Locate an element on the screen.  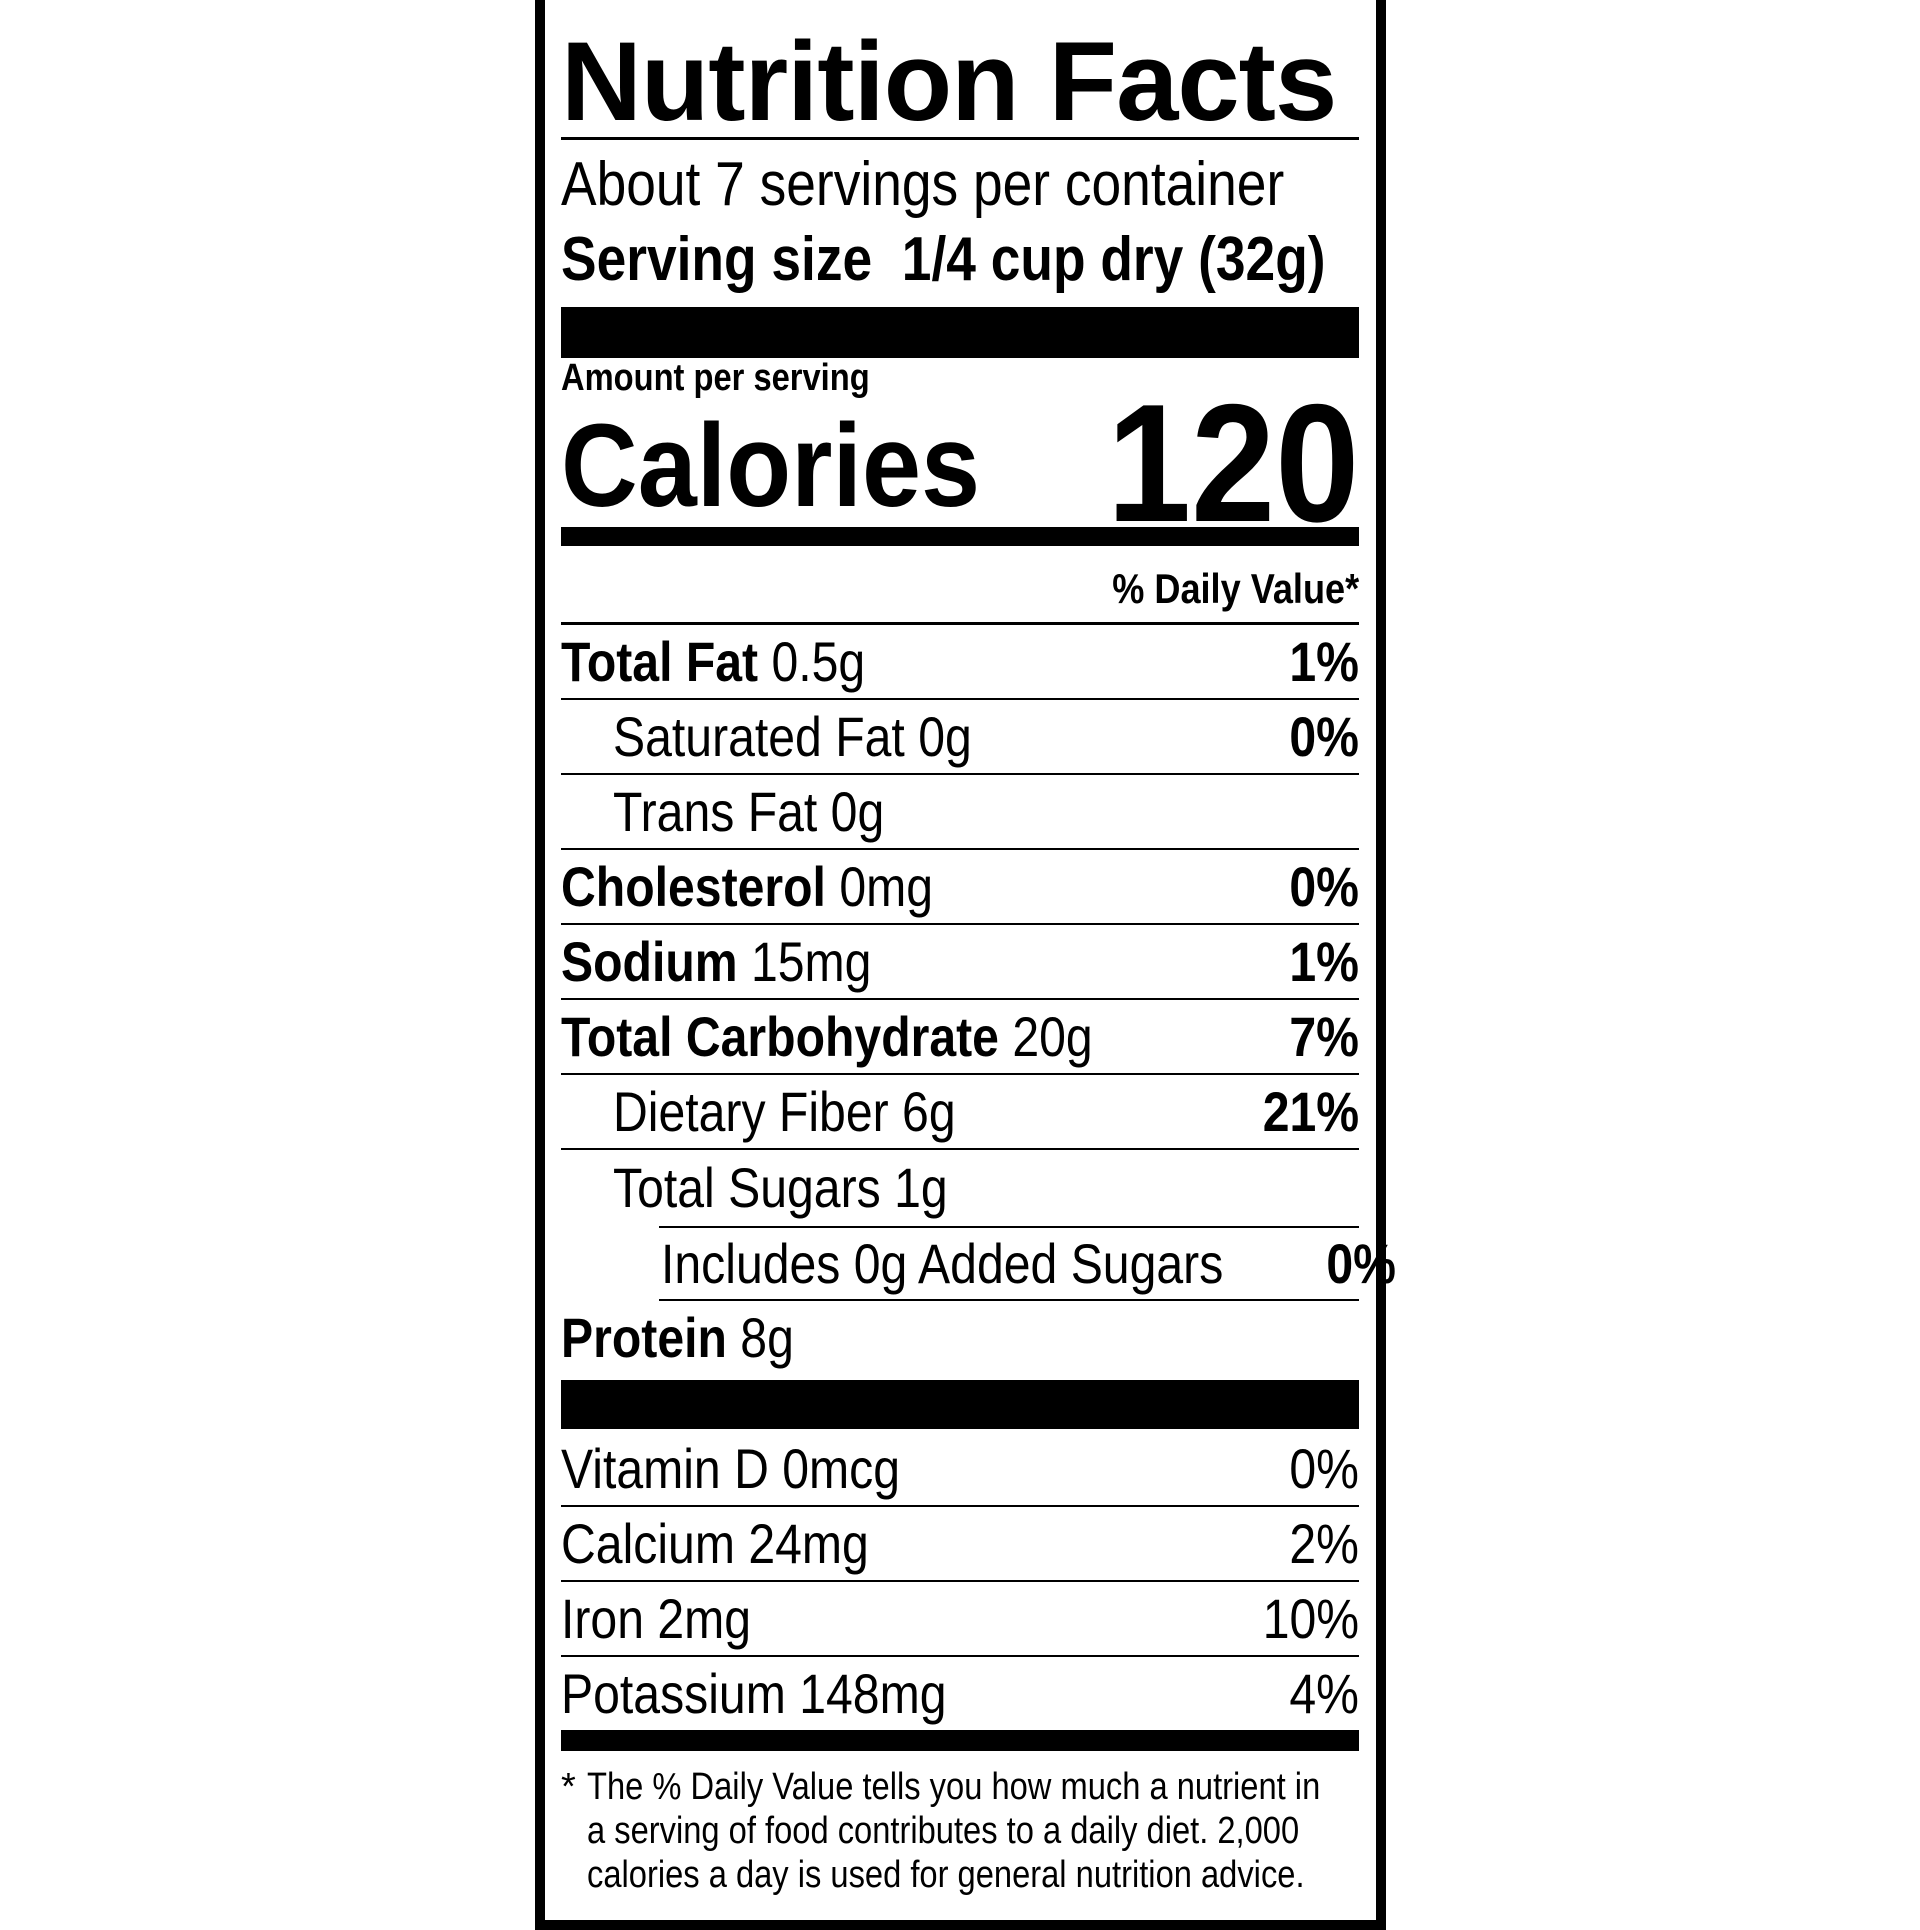
nutrient-name: Saturated Fat is located at coordinates (759, 736).